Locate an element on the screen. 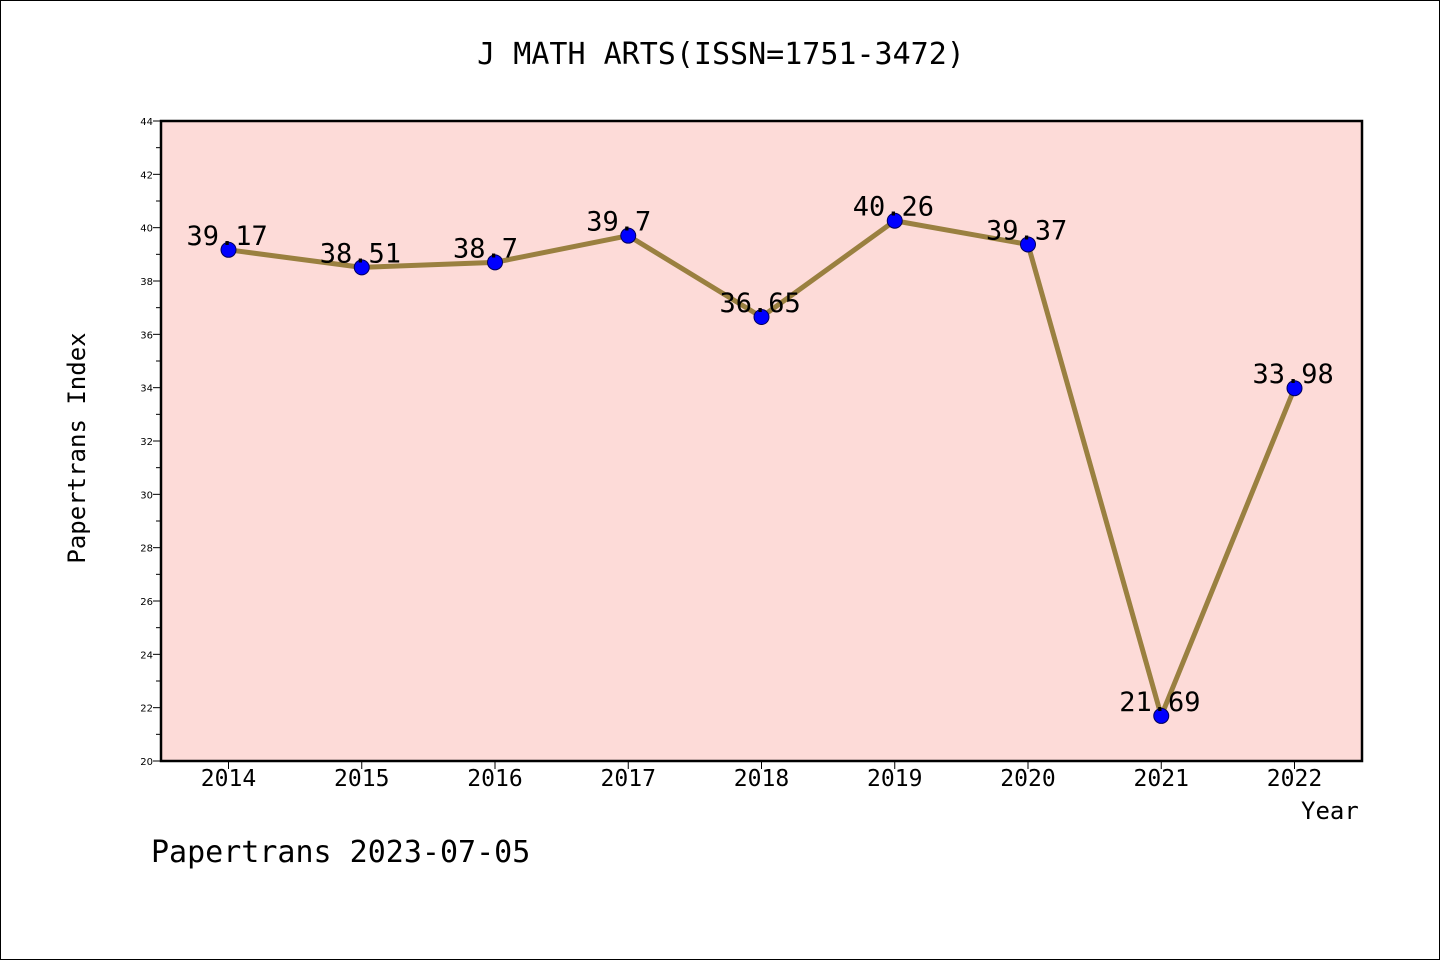 The image size is (1440, 961). x-tick-label: 2019 is located at coordinates (894, 779).